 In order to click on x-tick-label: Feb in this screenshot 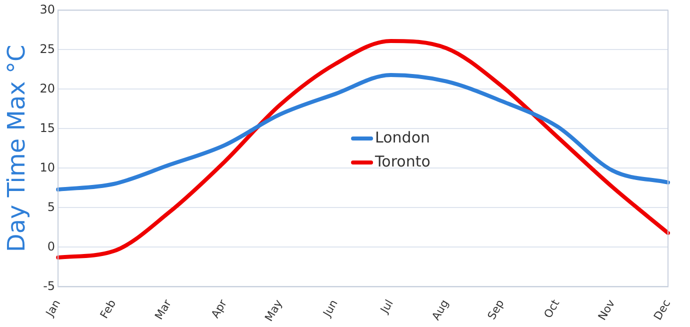, I will do `click(108, 309)`.